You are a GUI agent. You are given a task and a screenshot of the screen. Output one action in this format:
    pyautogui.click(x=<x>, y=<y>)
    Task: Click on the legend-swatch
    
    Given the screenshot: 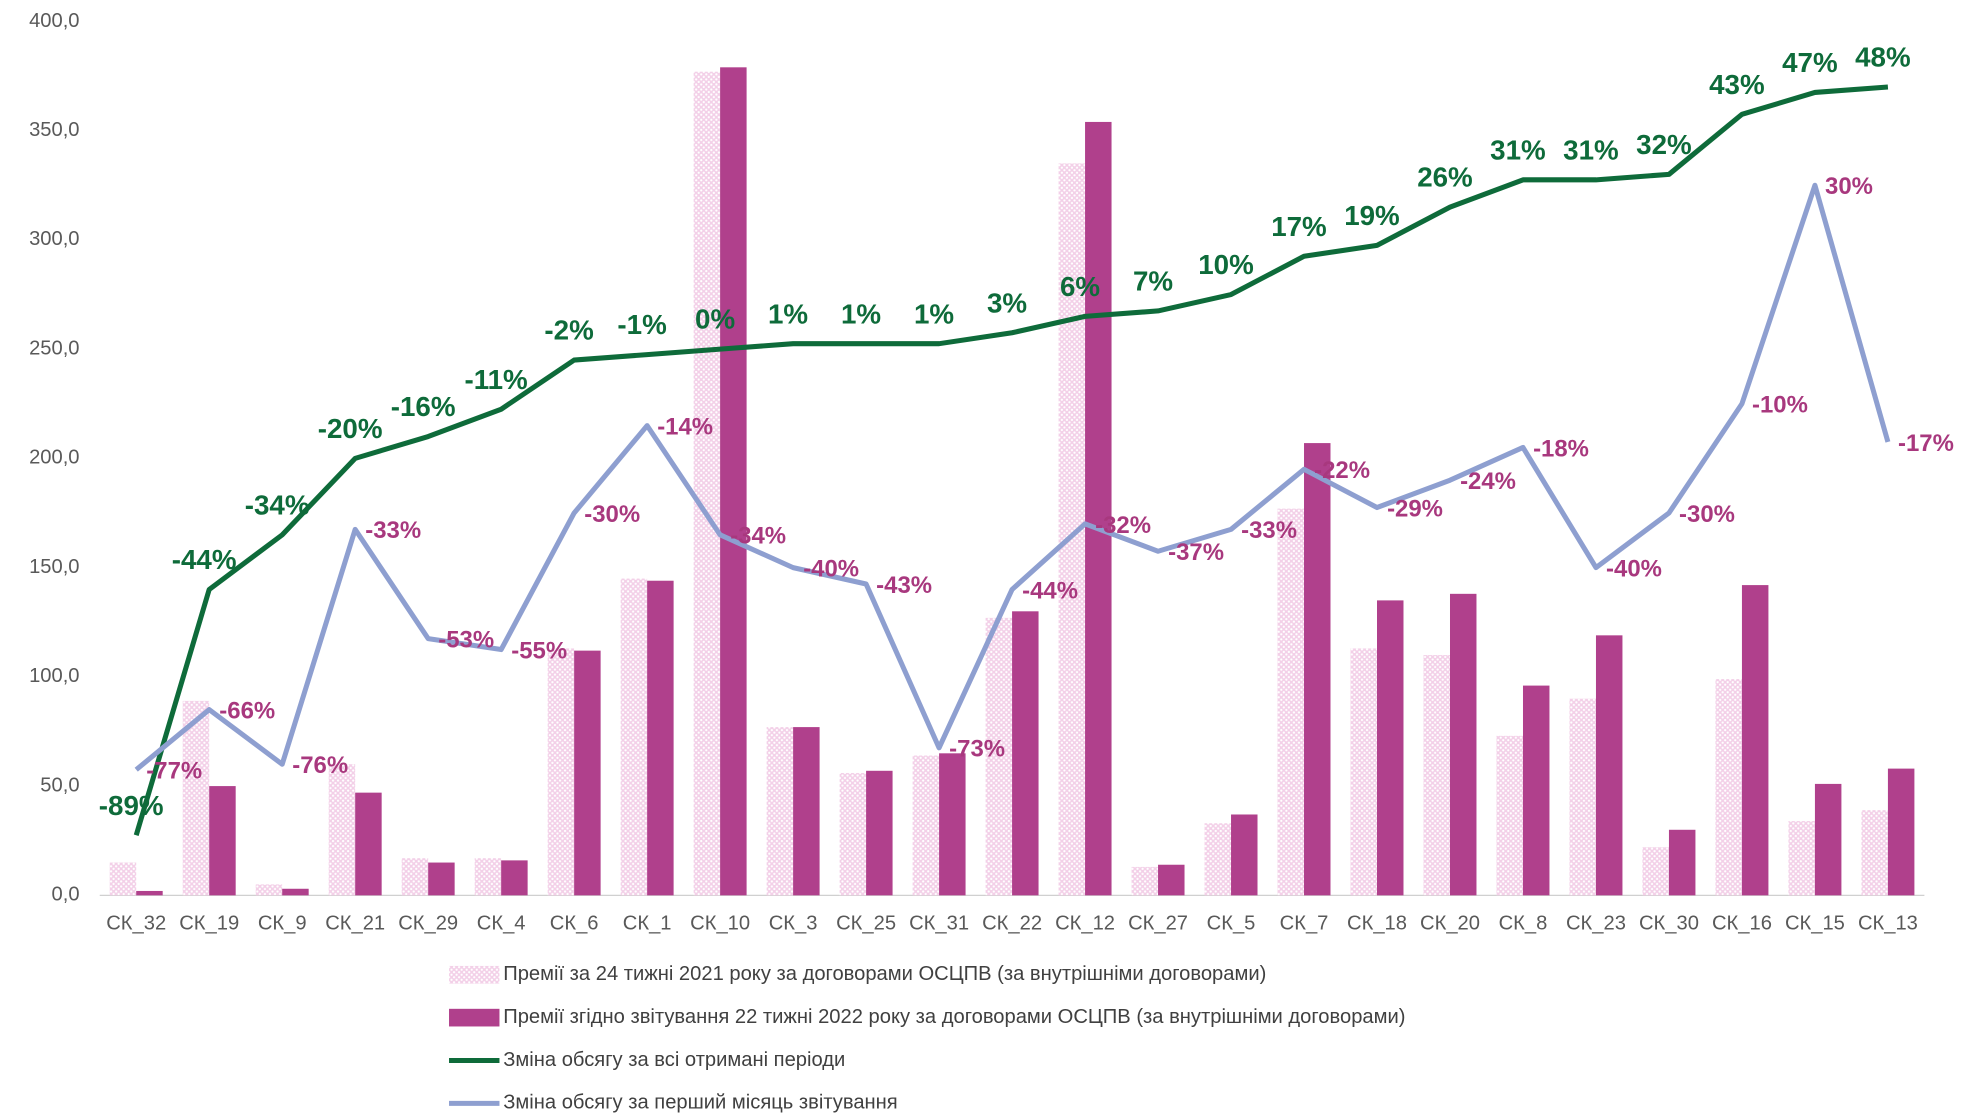 What is the action you would take?
    pyautogui.click(x=474, y=1017)
    